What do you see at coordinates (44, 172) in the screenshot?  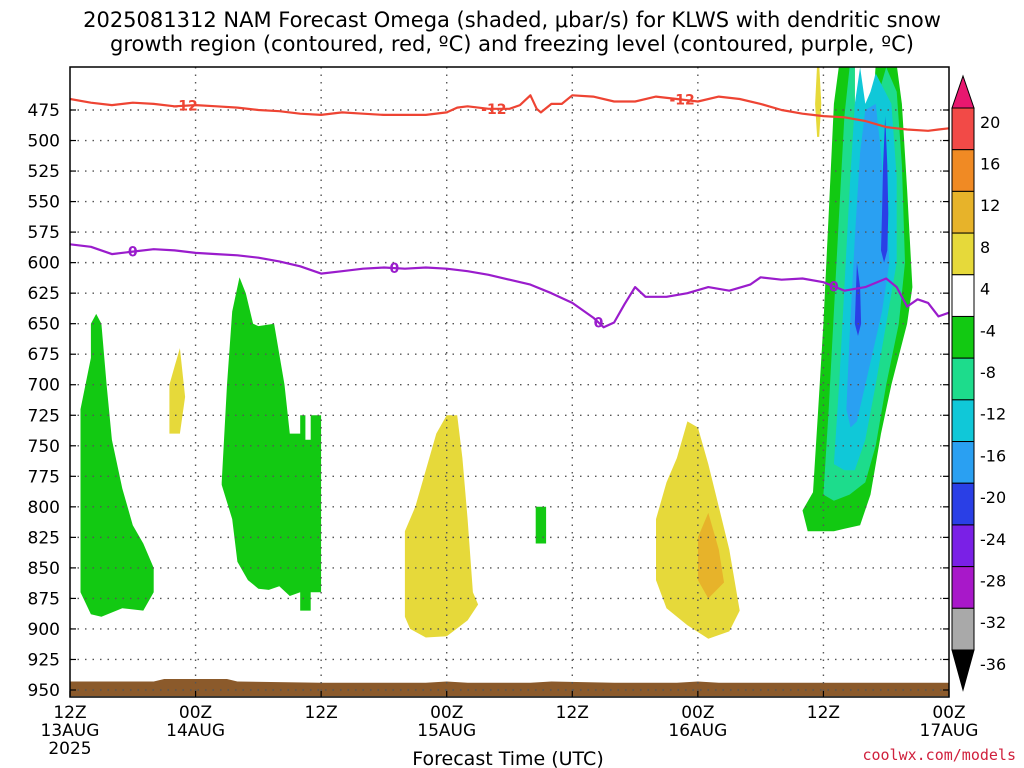 I see `y-tick-label-525: 525` at bounding box center [44, 172].